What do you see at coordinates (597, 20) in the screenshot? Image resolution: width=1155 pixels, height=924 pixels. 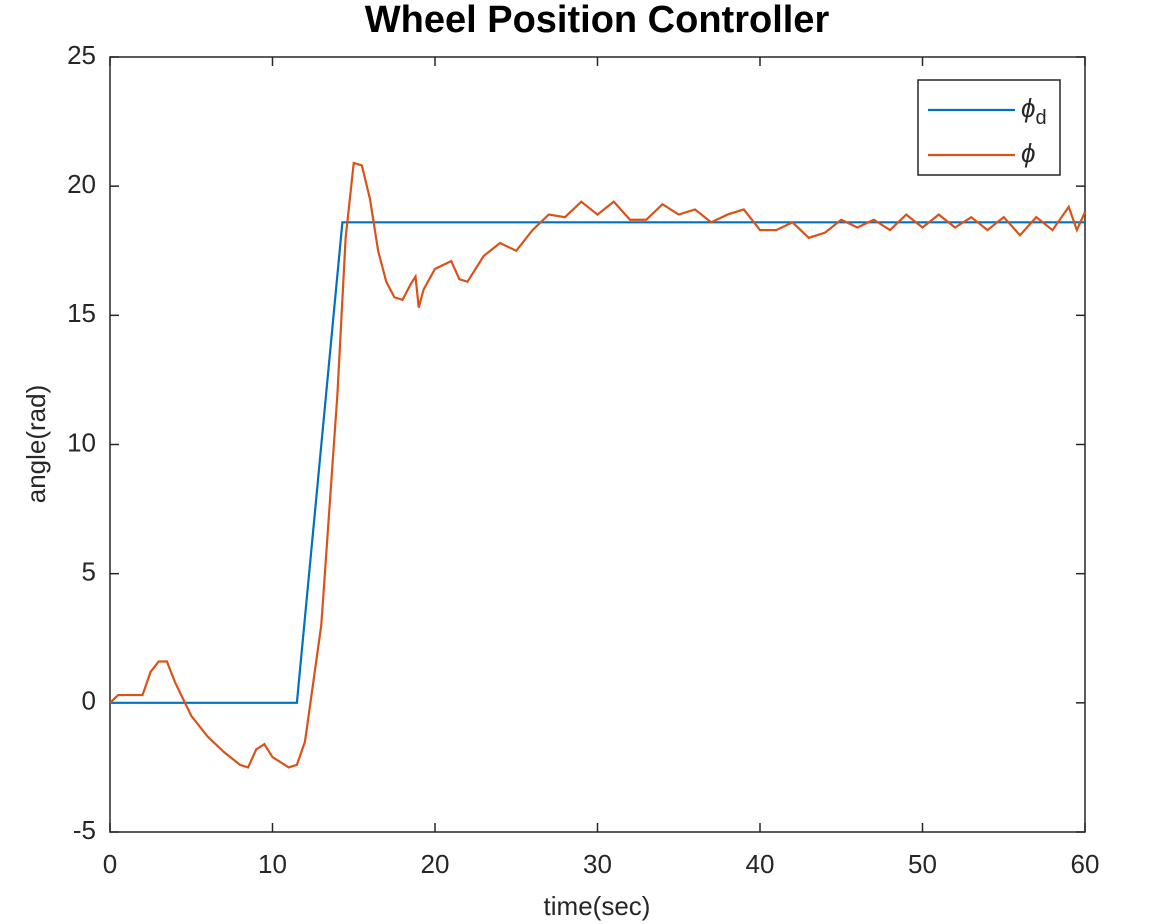 I see `chart-title: Wheel Position Controller` at bounding box center [597, 20].